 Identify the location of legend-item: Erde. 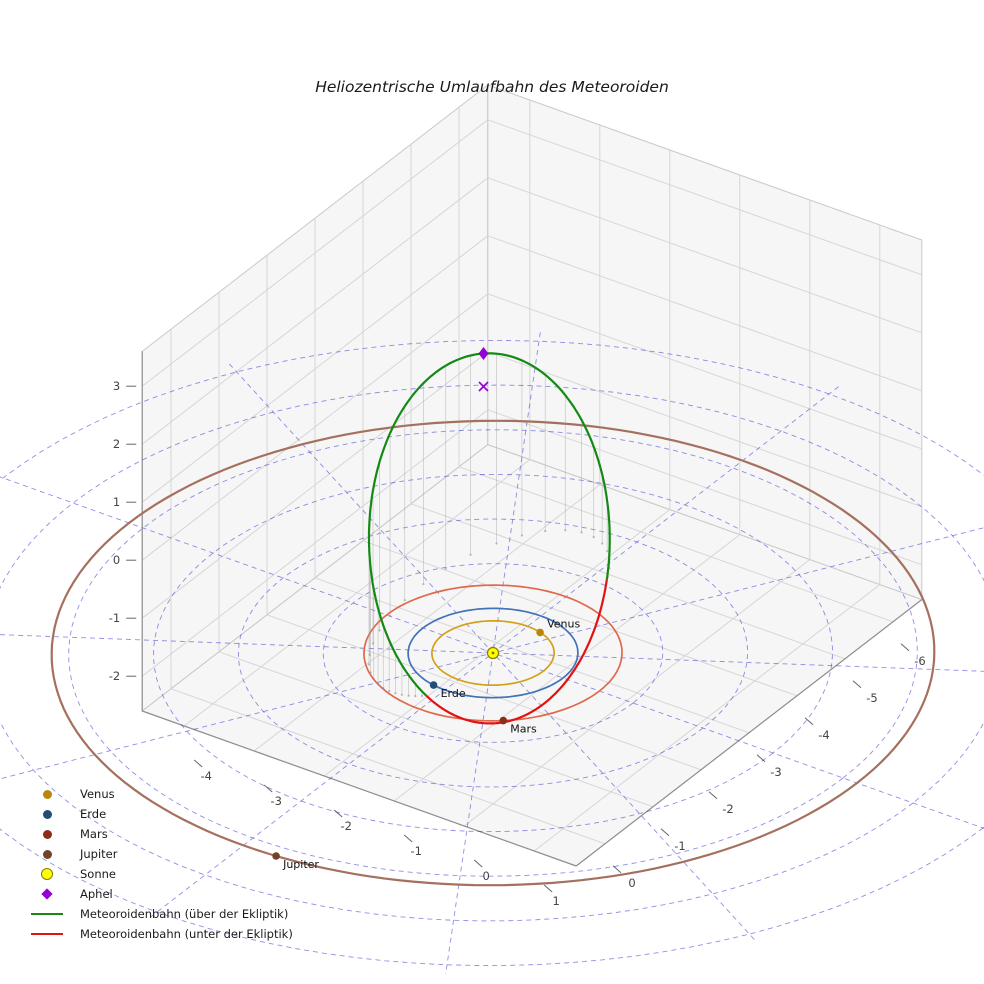
(161, 814).